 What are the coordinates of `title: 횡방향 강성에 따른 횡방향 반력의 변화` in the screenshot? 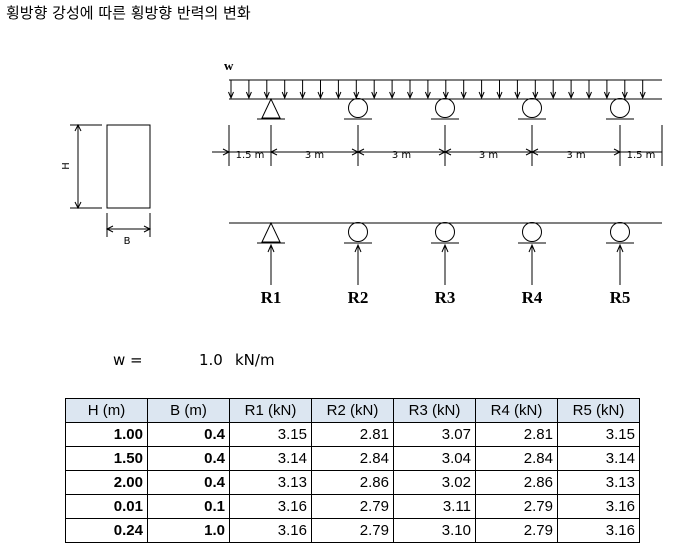 It's located at (128, 13).